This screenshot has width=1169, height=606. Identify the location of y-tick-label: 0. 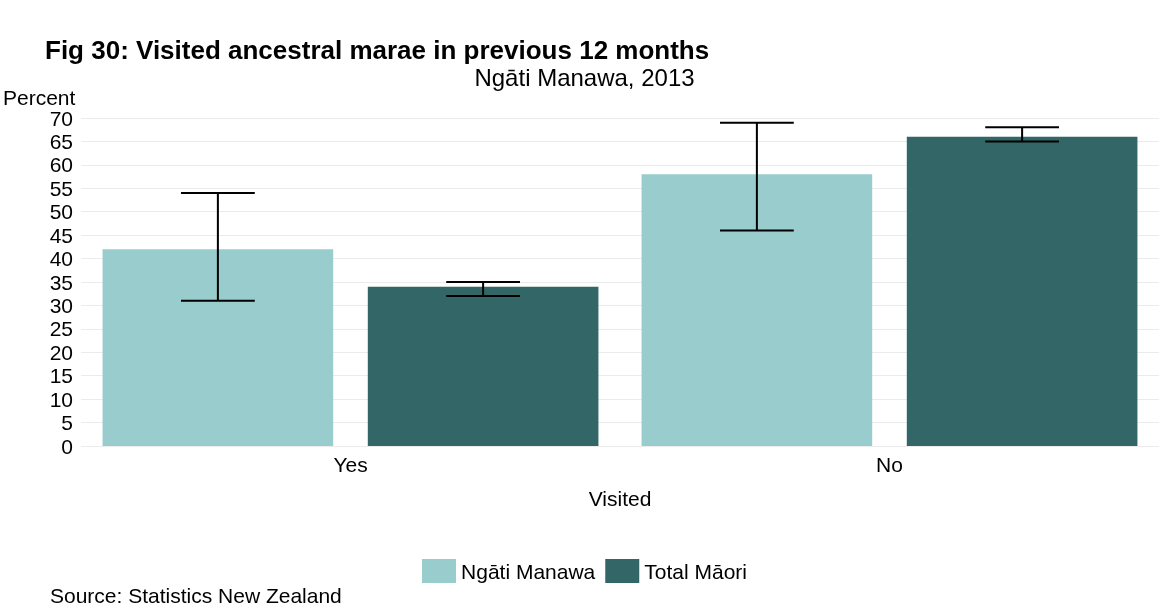
(67, 446).